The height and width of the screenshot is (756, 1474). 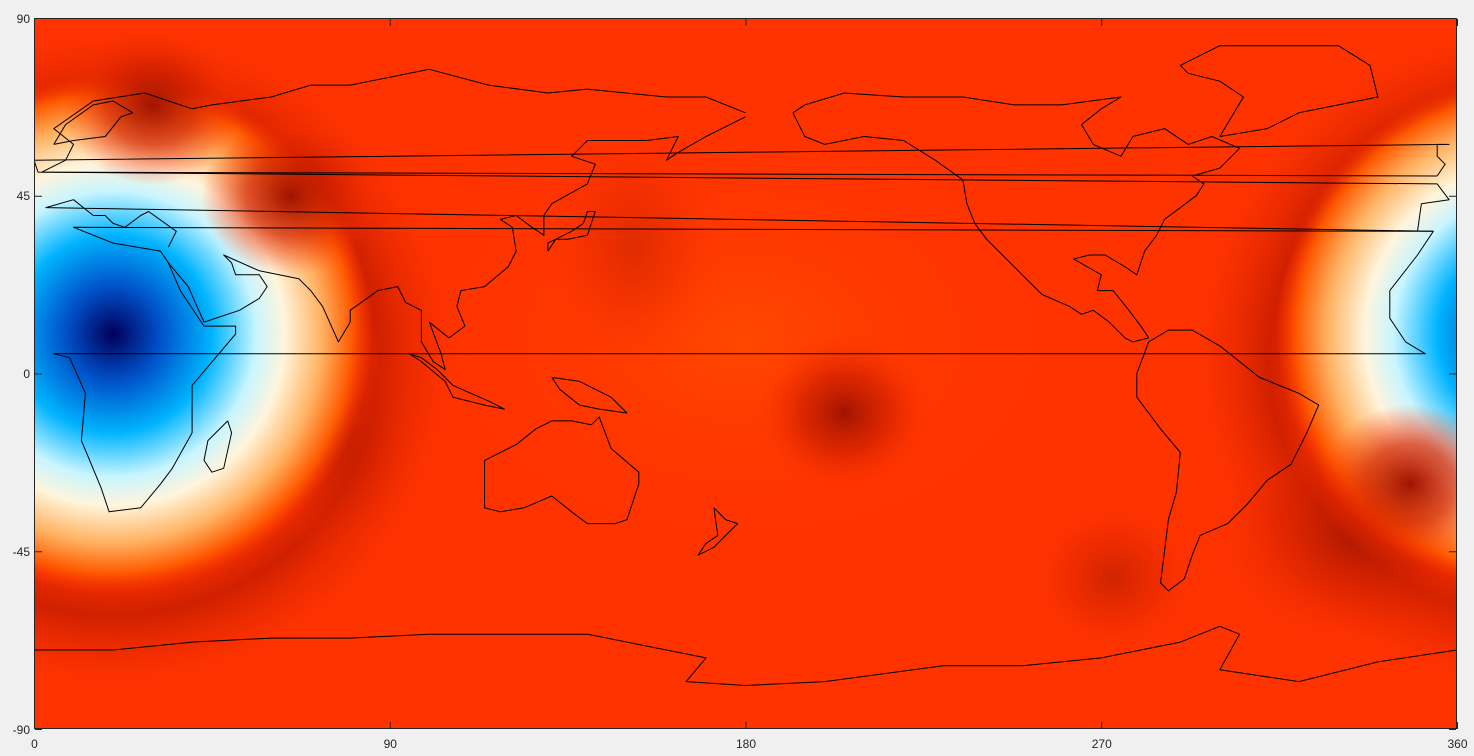 I want to click on y-tick-label: -45, so click(x=21, y=551).